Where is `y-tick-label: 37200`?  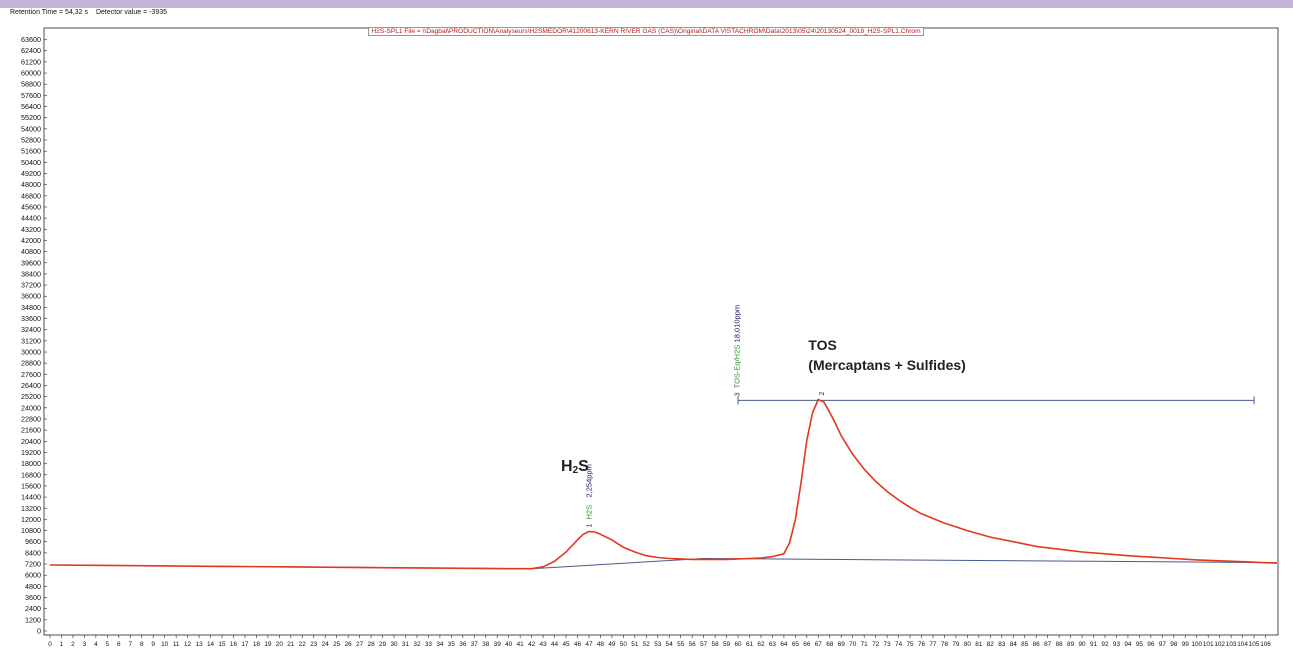
y-tick-label: 37200 is located at coordinates (31, 285).